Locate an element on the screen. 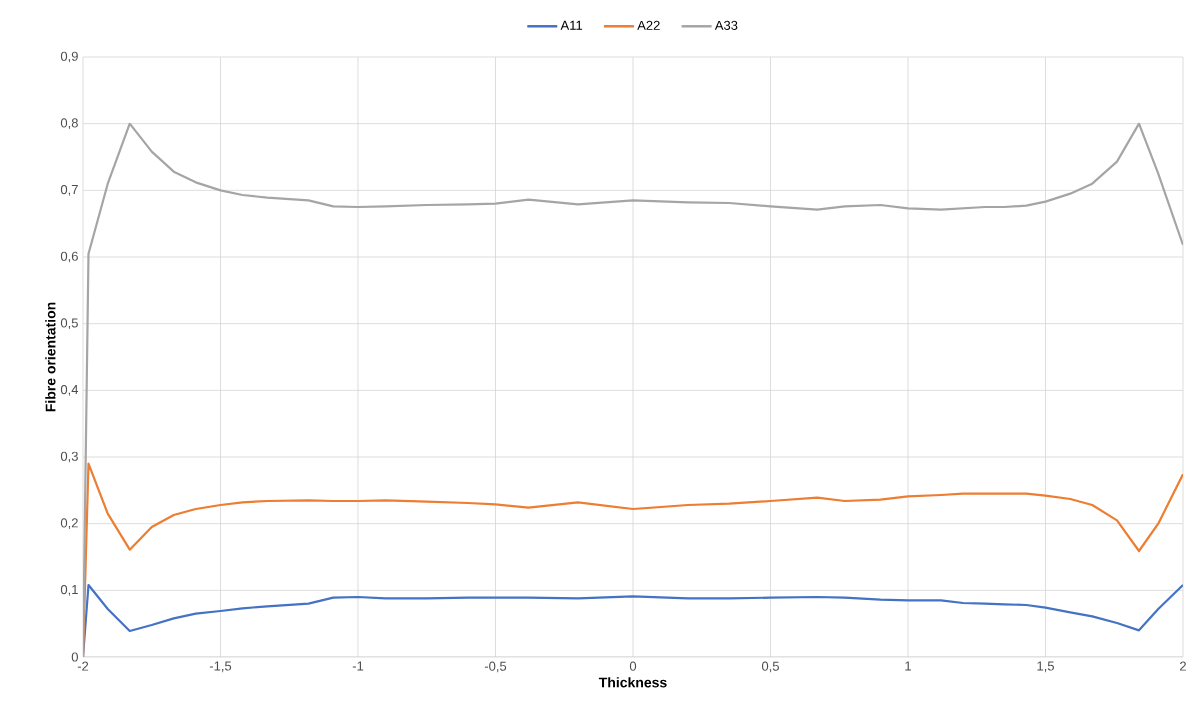 This screenshot has height=726, width=1192. x-tick-label: -0,5 is located at coordinates (495, 667).